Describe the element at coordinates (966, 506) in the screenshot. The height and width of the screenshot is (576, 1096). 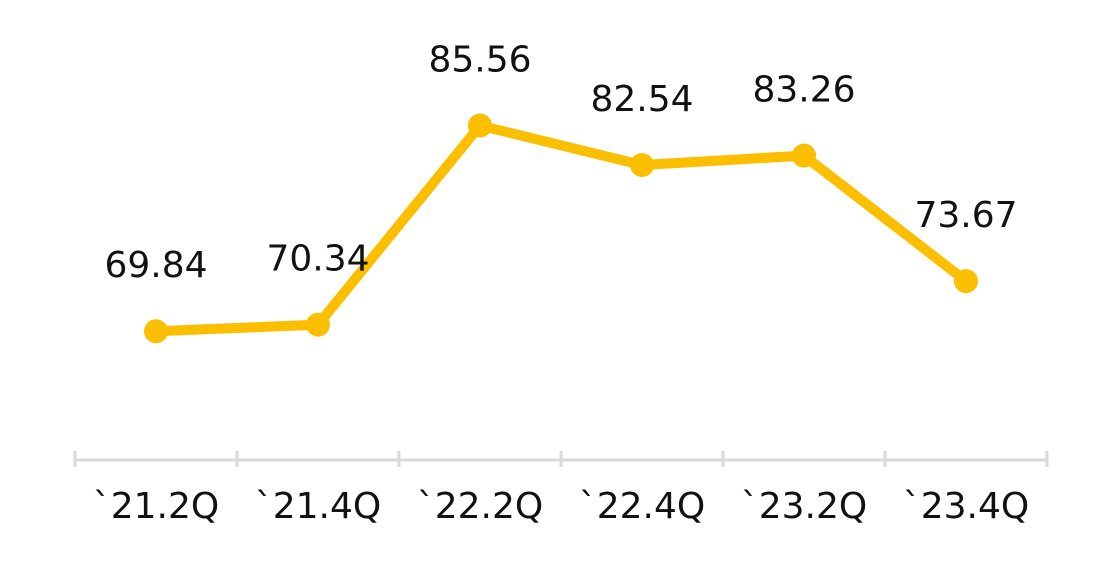
I see `x-tick-label: `23.4Q` at that location.